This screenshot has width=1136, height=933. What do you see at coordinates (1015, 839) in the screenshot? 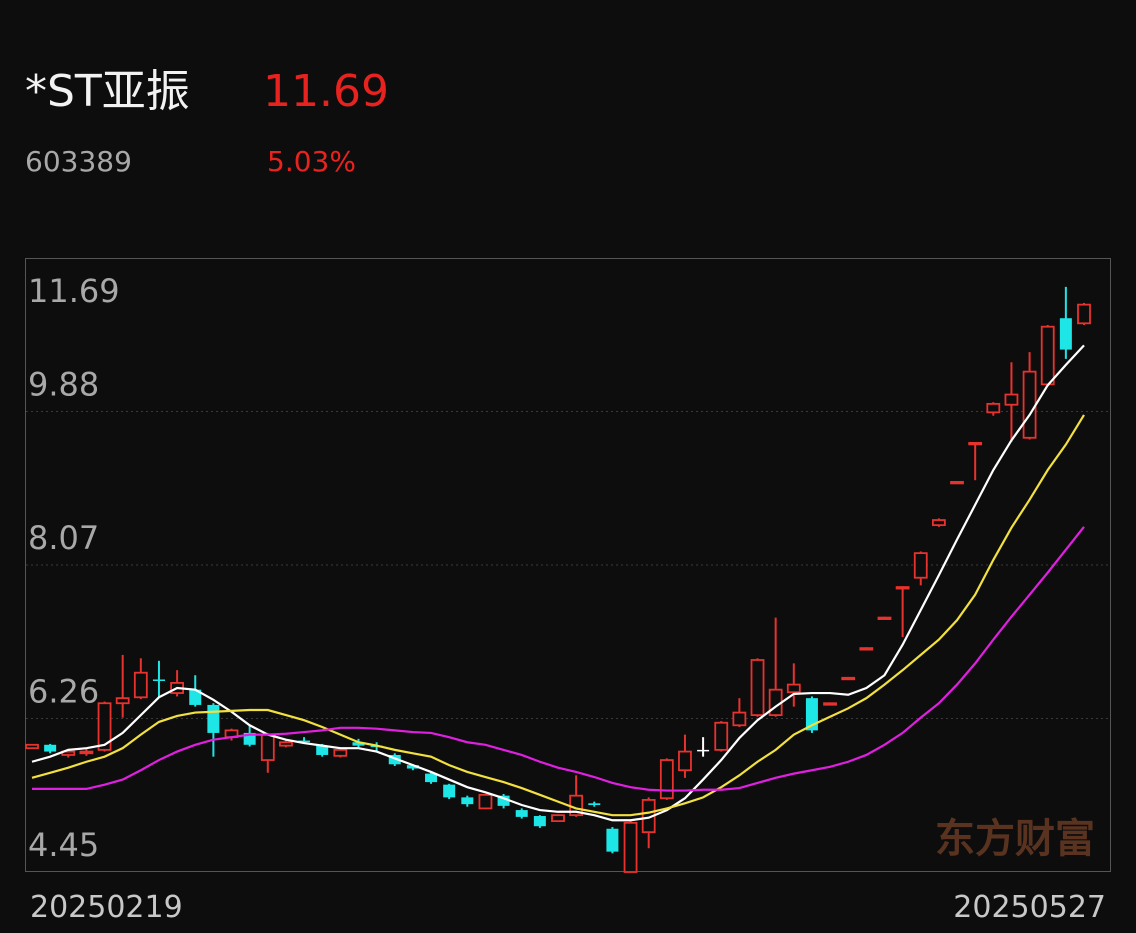
I see `watermark: 东方财富` at bounding box center [1015, 839].